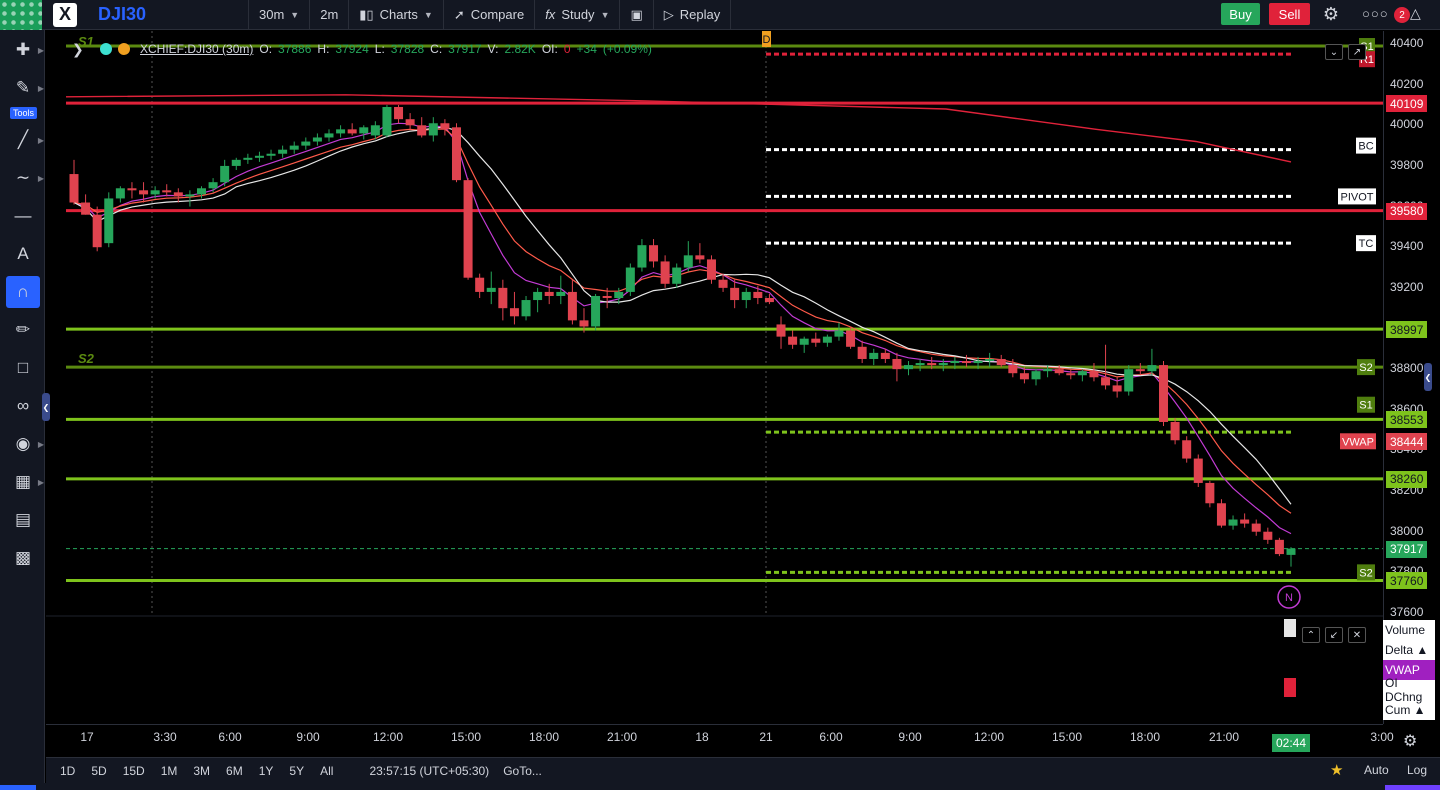 The width and height of the screenshot is (1440, 790). I want to click on pane-down-icon: ⌄, so click(1334, 52).